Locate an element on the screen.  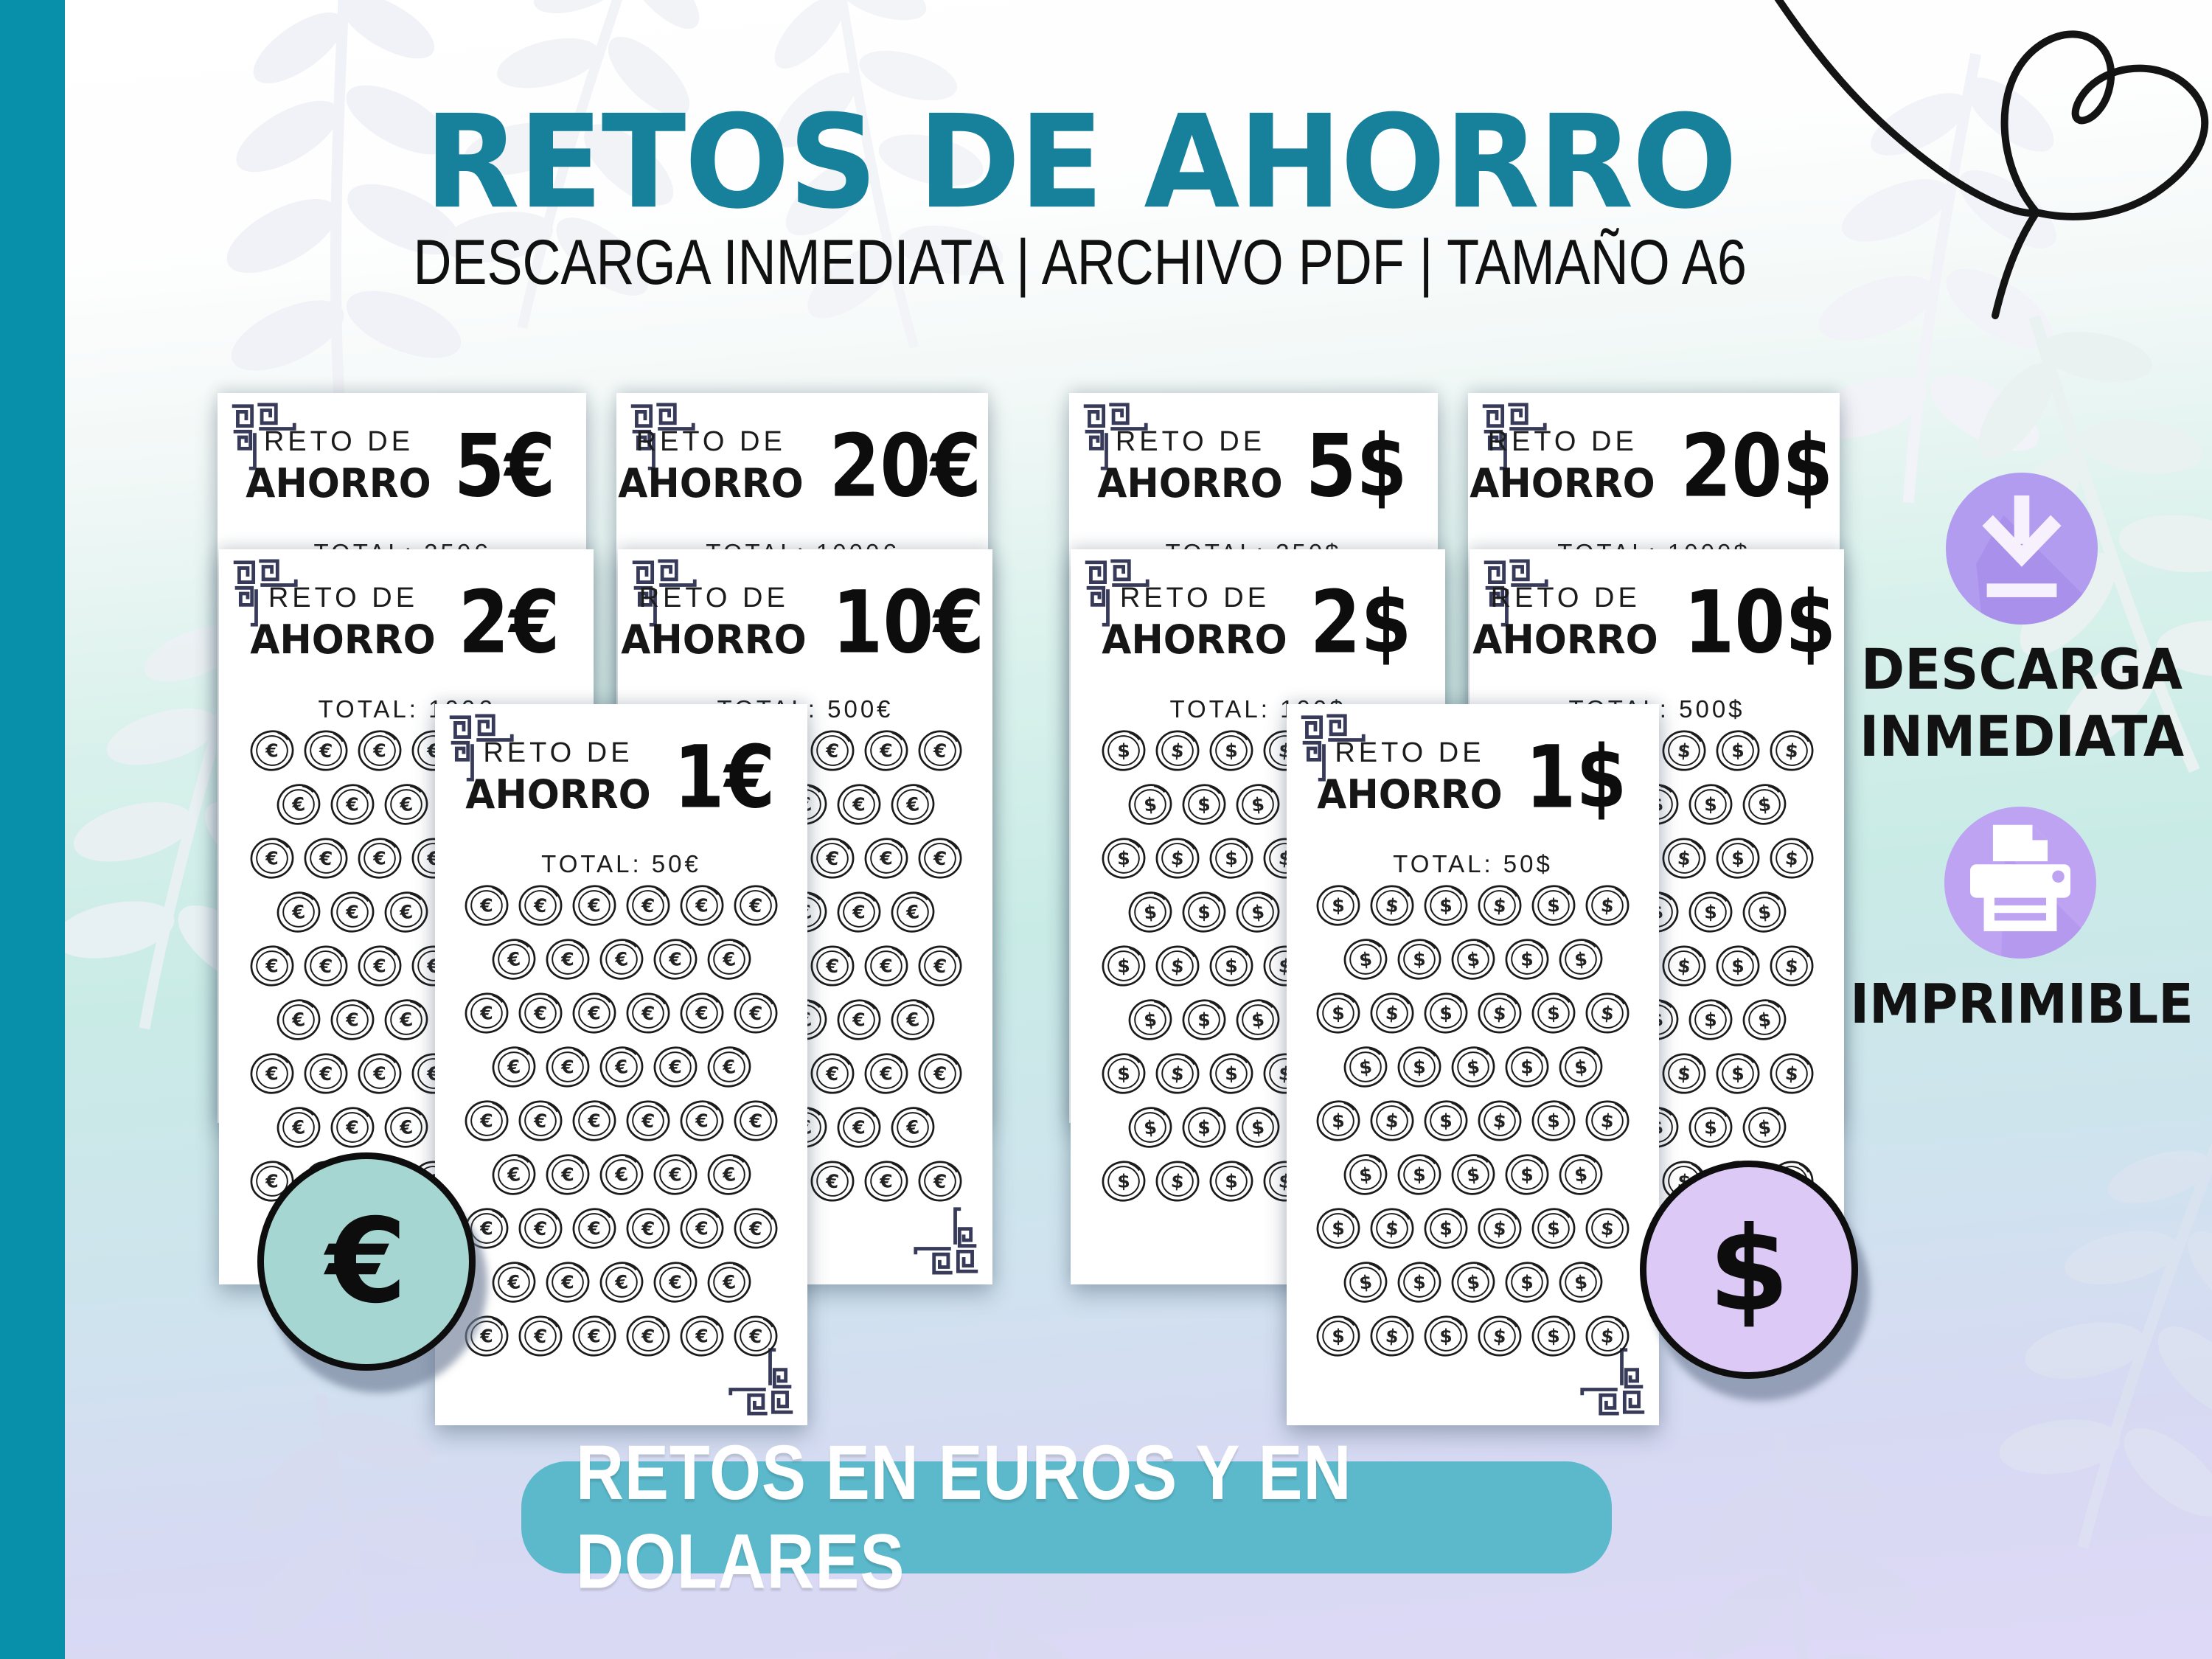
left-accent-bar is located at coordinates (32, 829).